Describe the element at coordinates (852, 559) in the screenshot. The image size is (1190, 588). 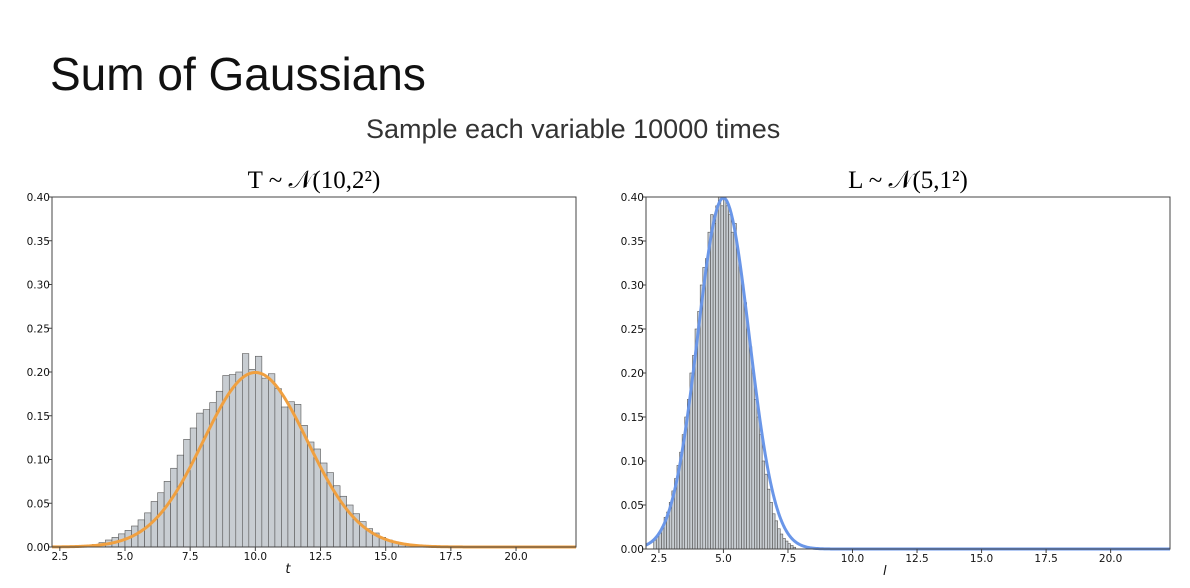
I see `chart-l-xtick-label: 10.0` at that location.